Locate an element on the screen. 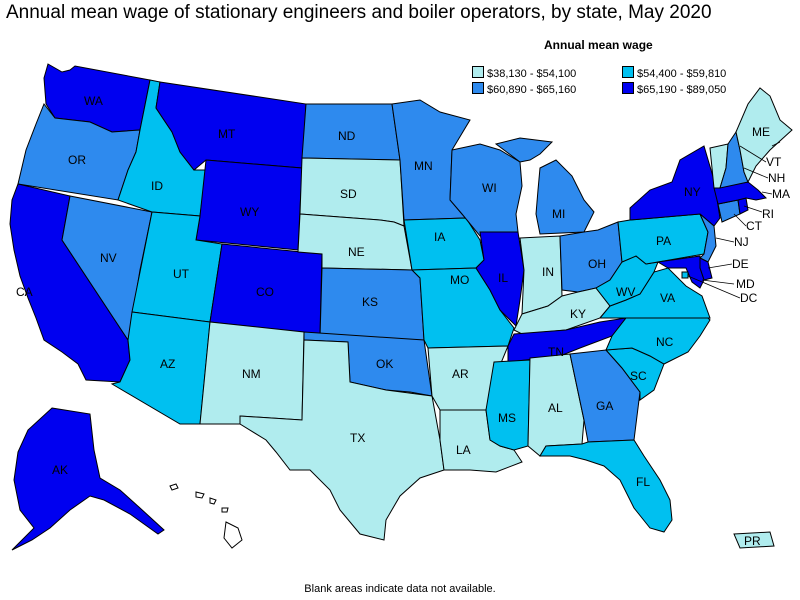 The height and width of the screenshot is (600, 800). state-wy is located at coordinates (249, 205).